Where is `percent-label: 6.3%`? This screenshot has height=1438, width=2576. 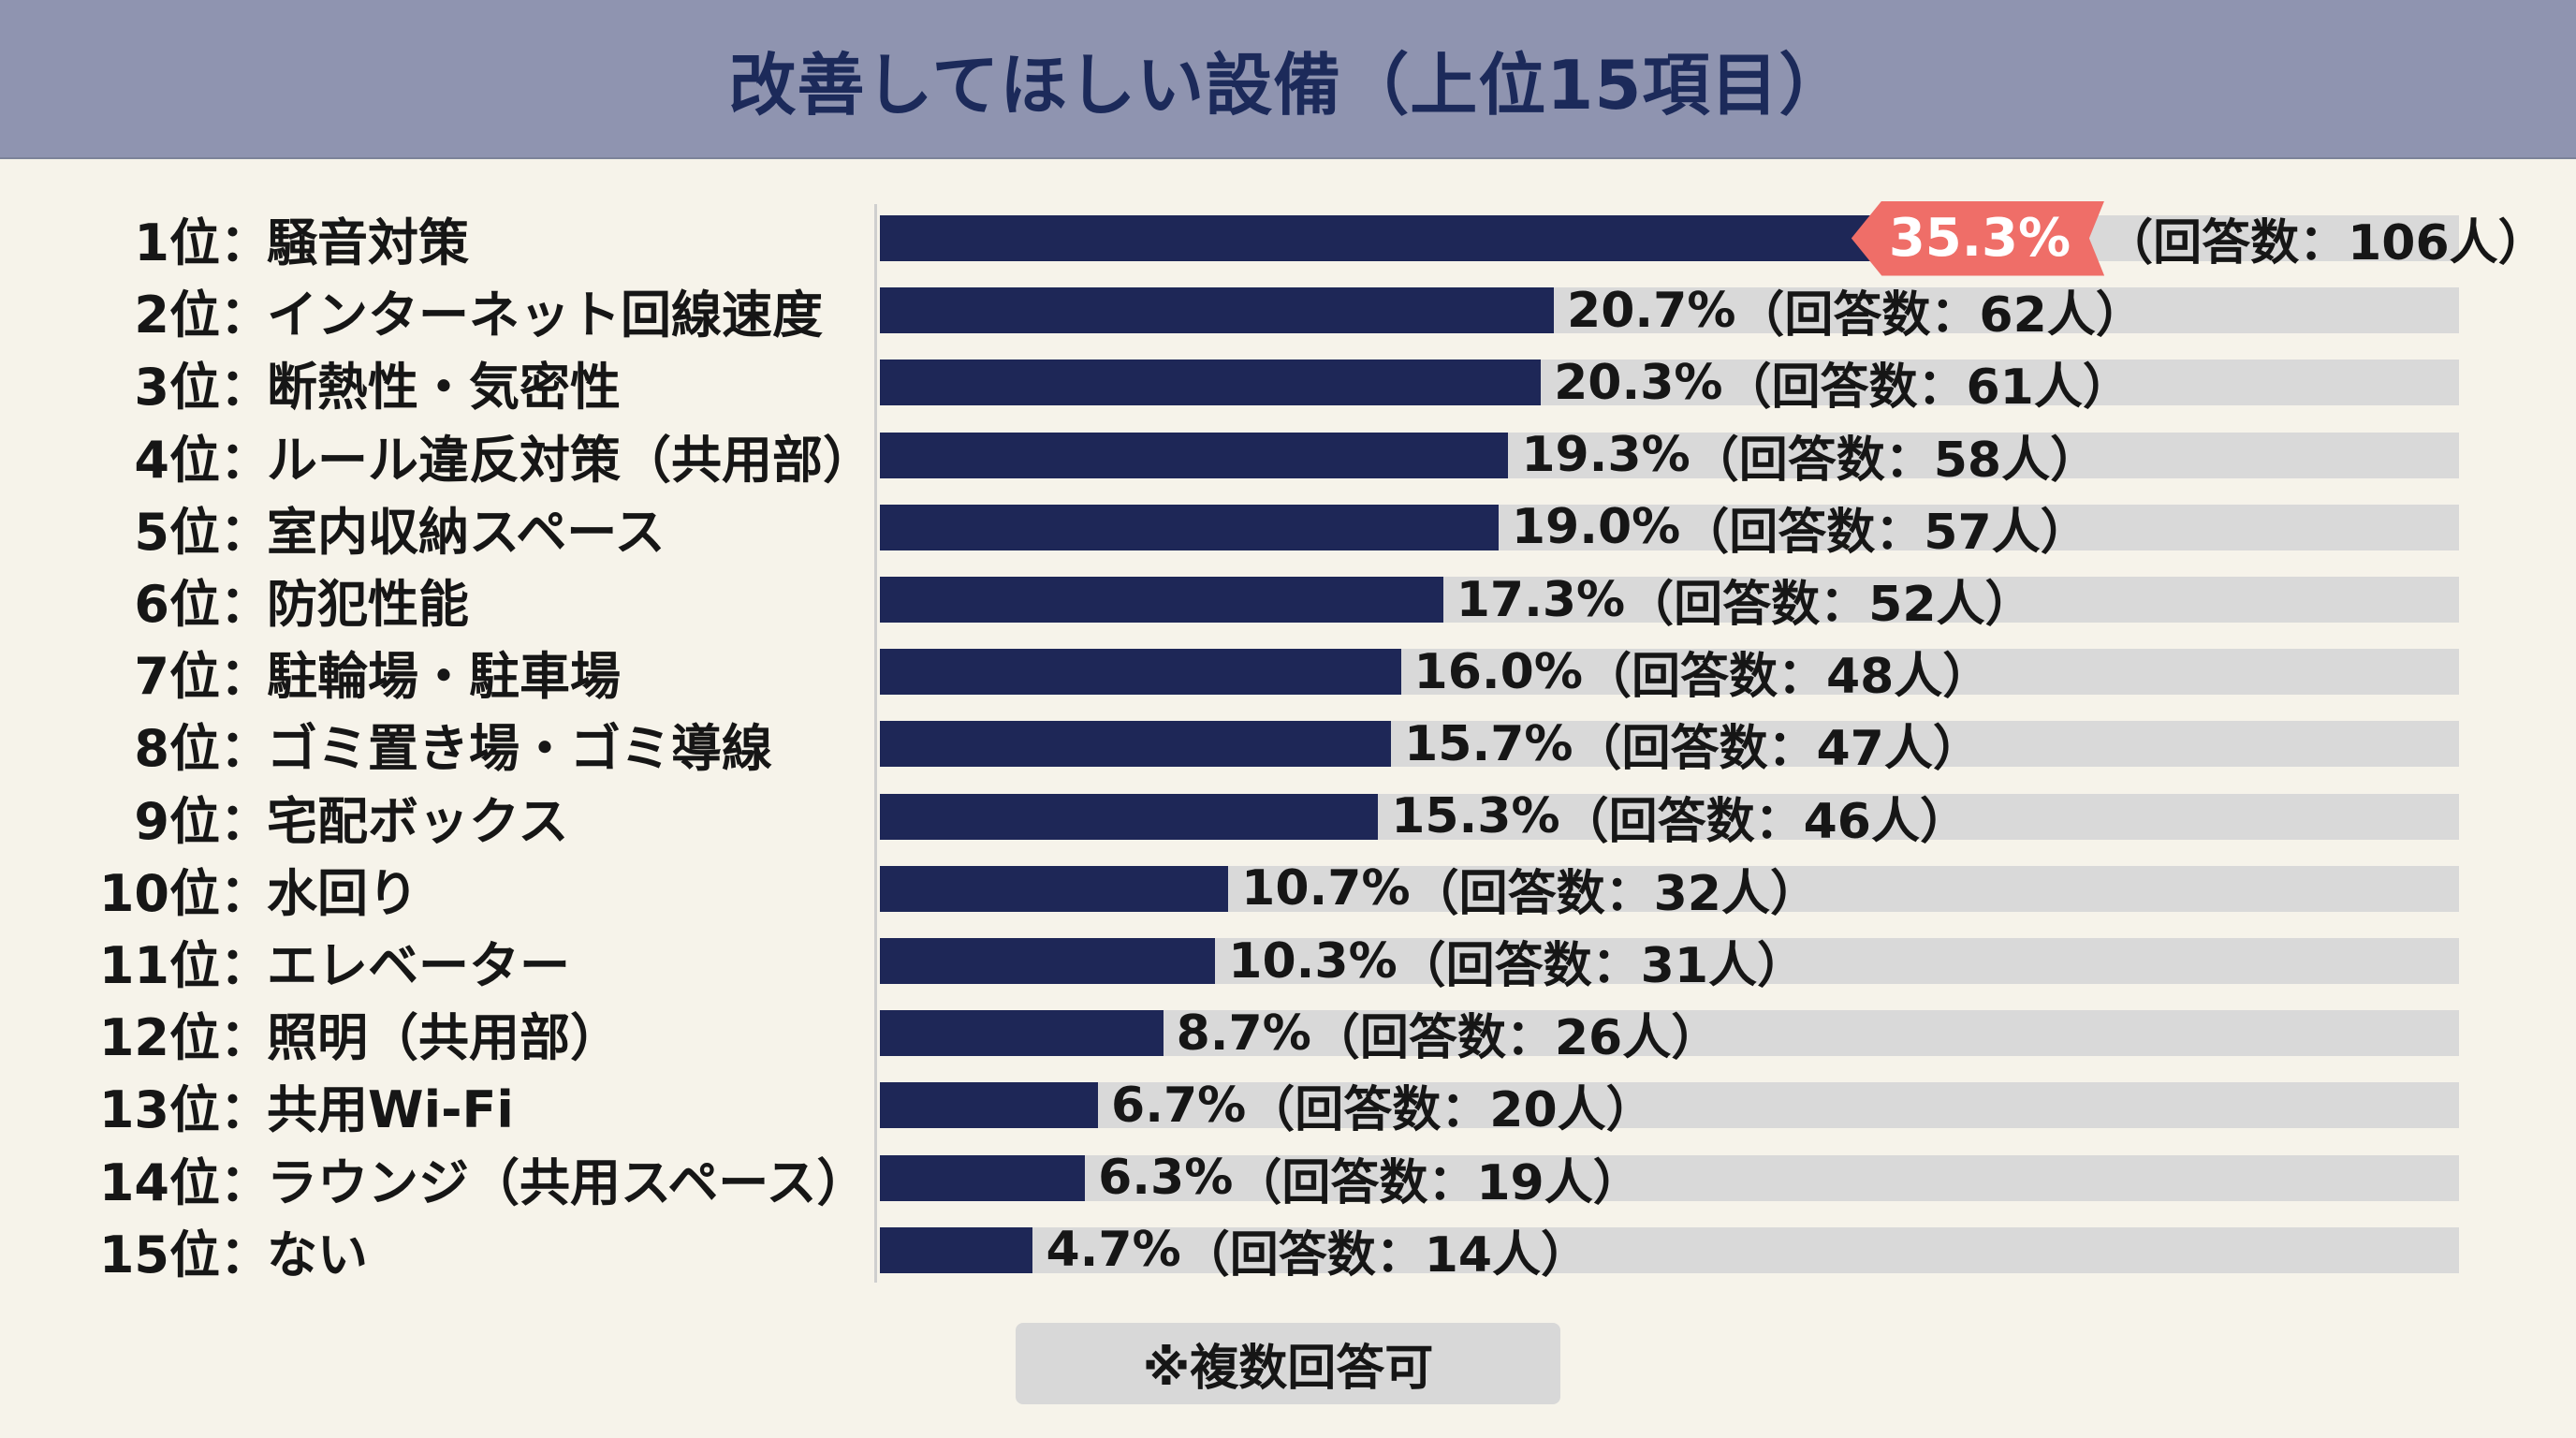 percent-label: 6.3% is located at coordinates (1166, 1178).